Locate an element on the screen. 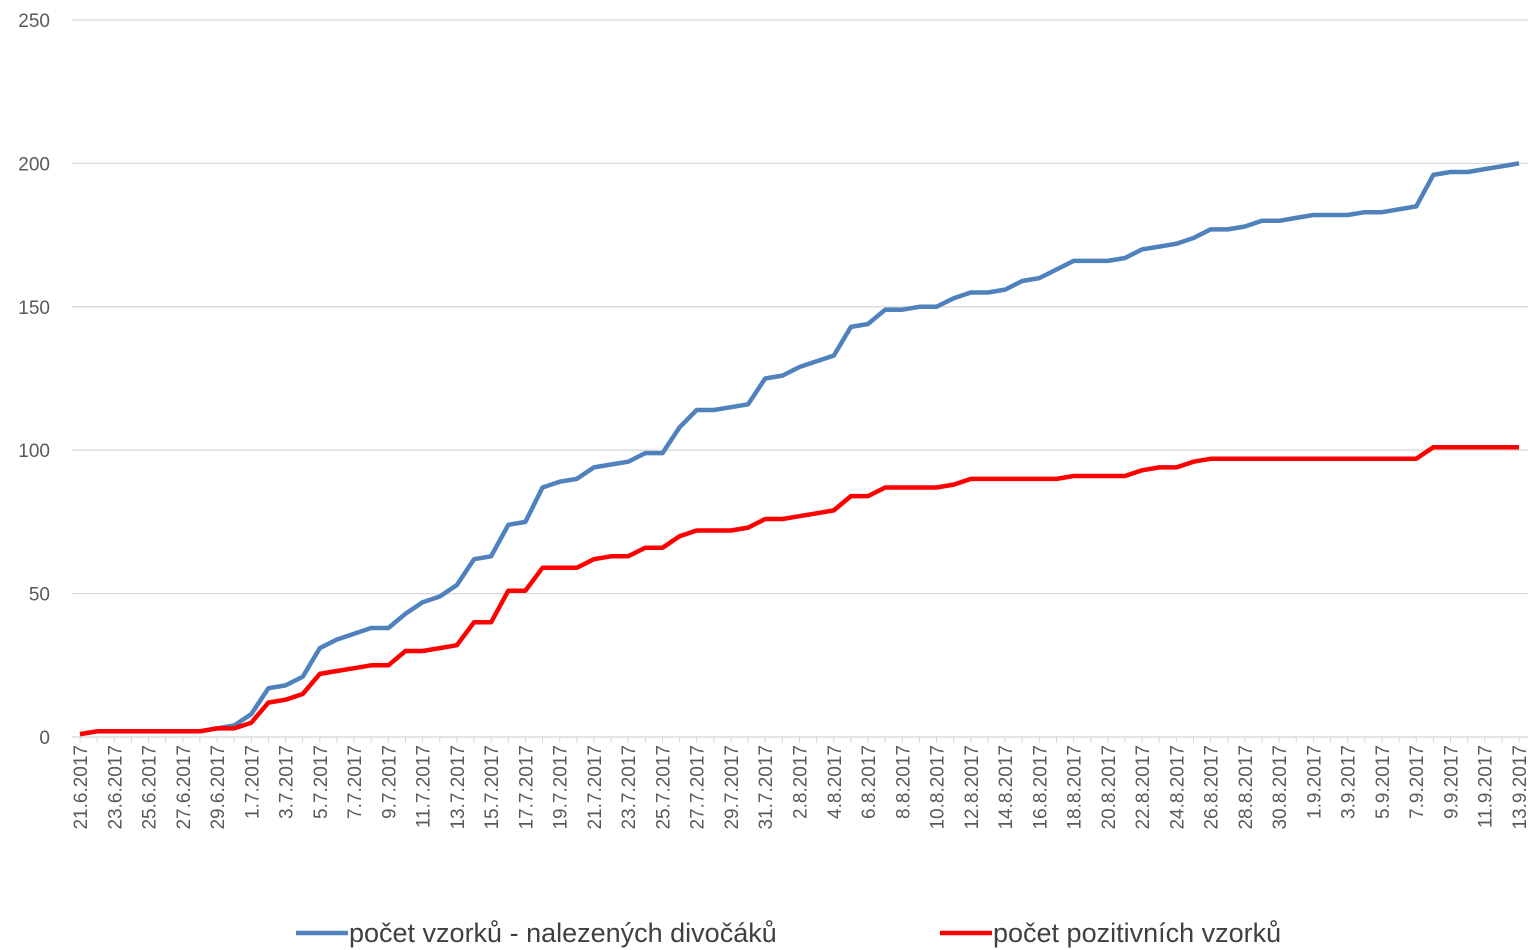  x-tick-label: 24.8.2017 is located at coordinates (1177, 787).